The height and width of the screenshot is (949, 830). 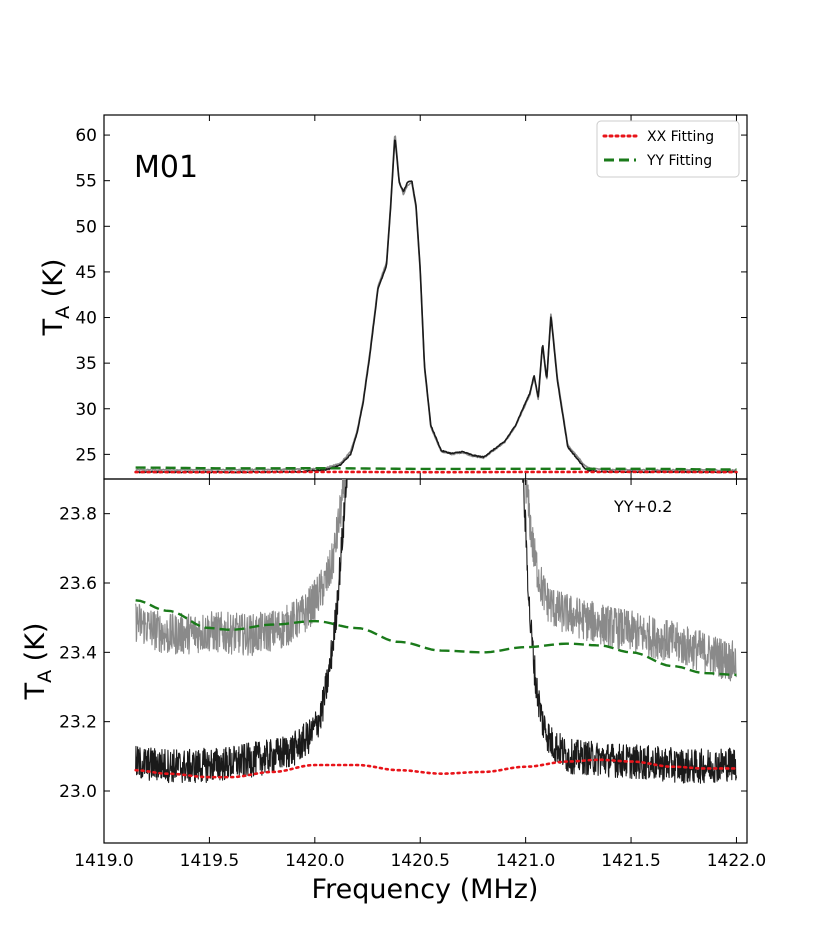 What do you see at coordinates (436, 768) in the screenshot?
I see `bottom-series-xx-fitting` at bounding box center [436, 768].